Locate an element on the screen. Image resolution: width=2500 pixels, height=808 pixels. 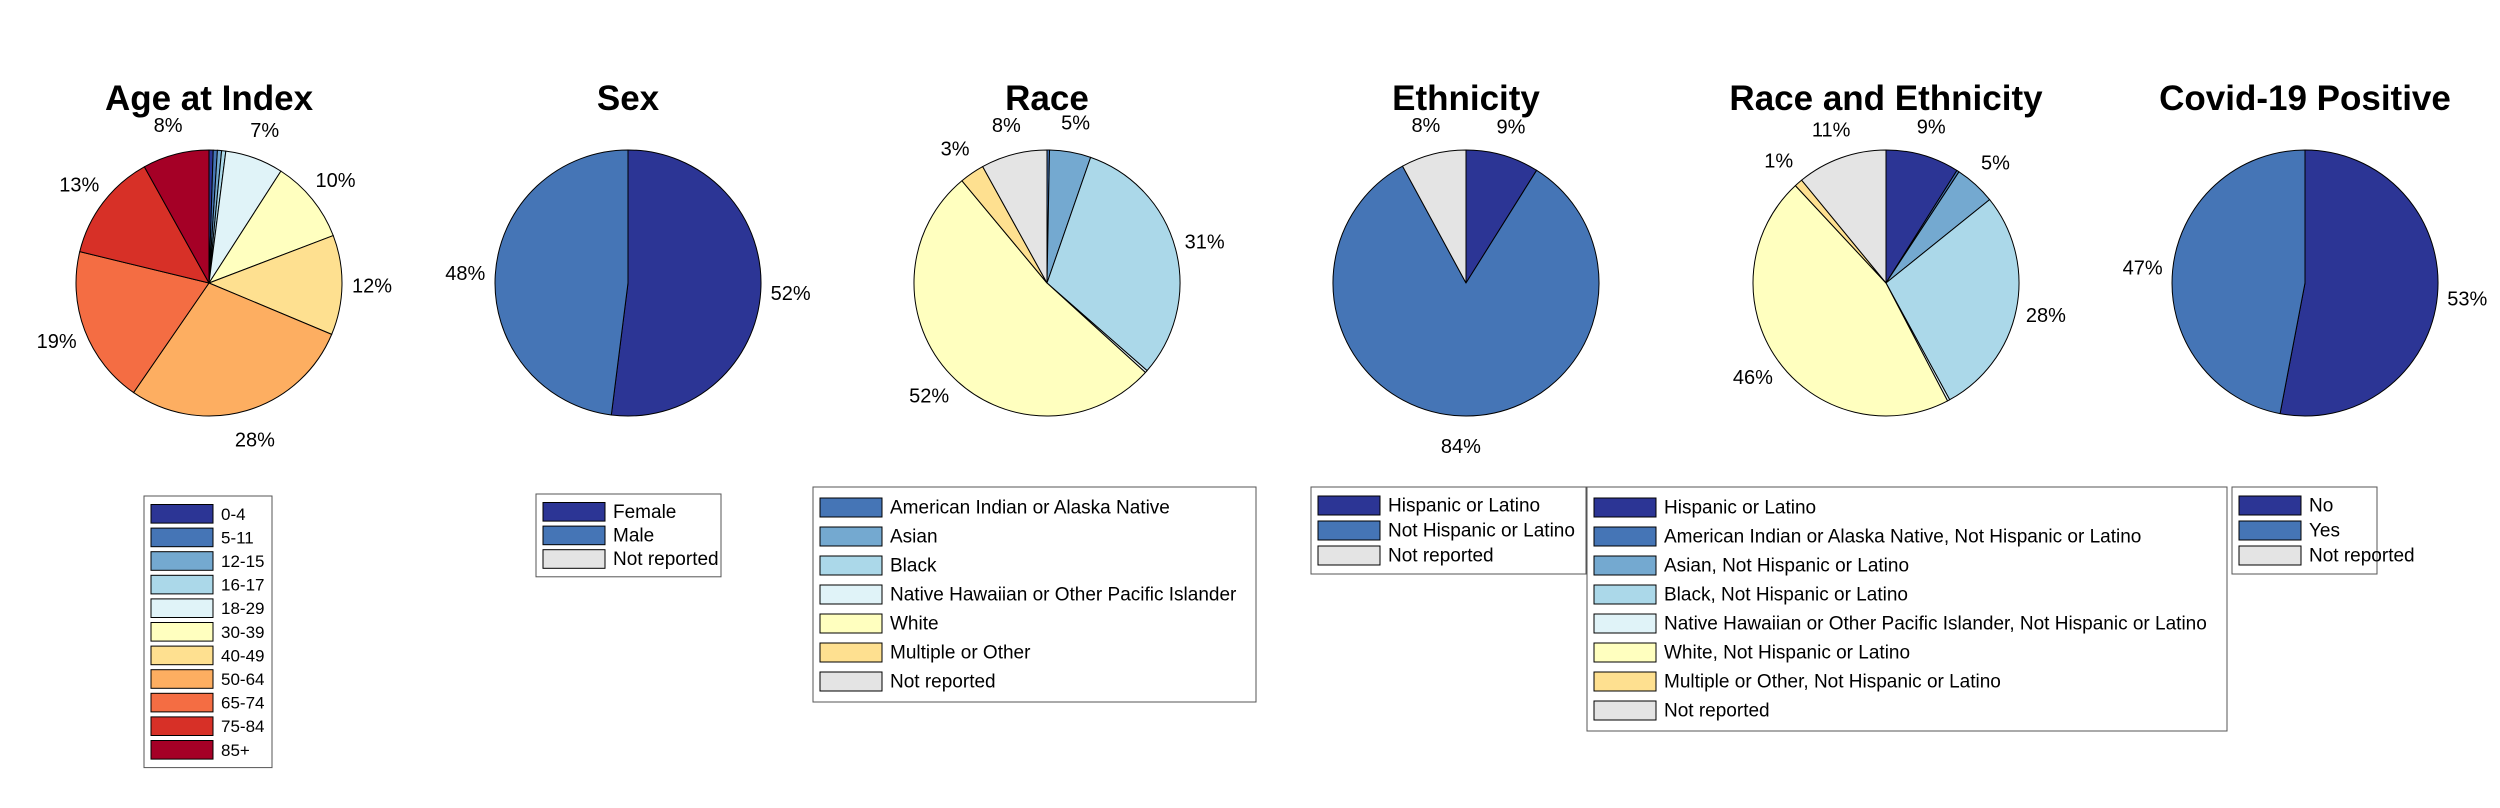
legend-swatch-race-and-ethnicity-black-not-hispanic-or-latino is located at coordinates (1625, 594).